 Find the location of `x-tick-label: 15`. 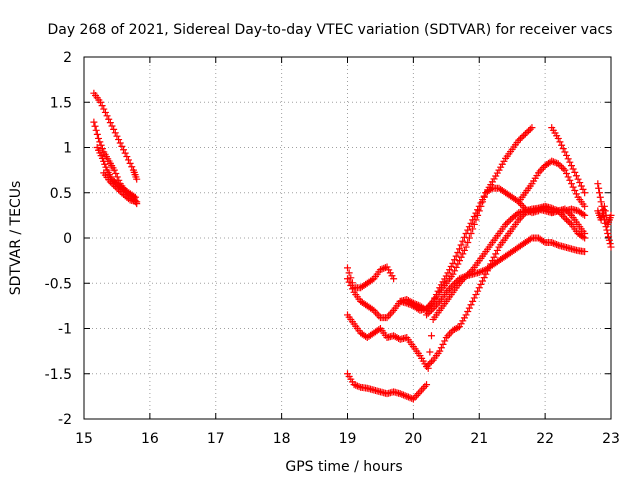

x-tick-label: 15 is located at coordinates (84, 439).